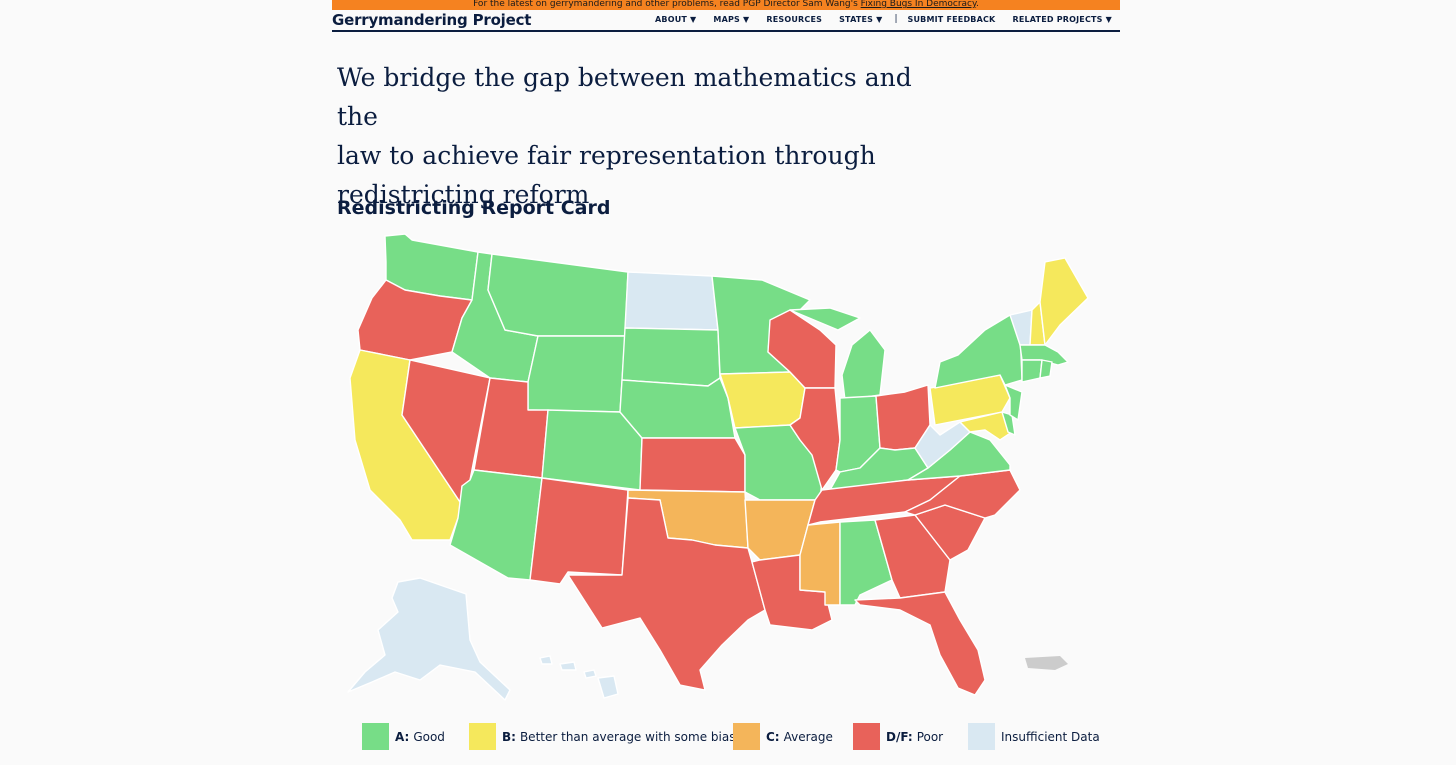 This screenshot has height=765, width=1456. I want to click on nav-resources: RESOURCES, so click(794, 19).